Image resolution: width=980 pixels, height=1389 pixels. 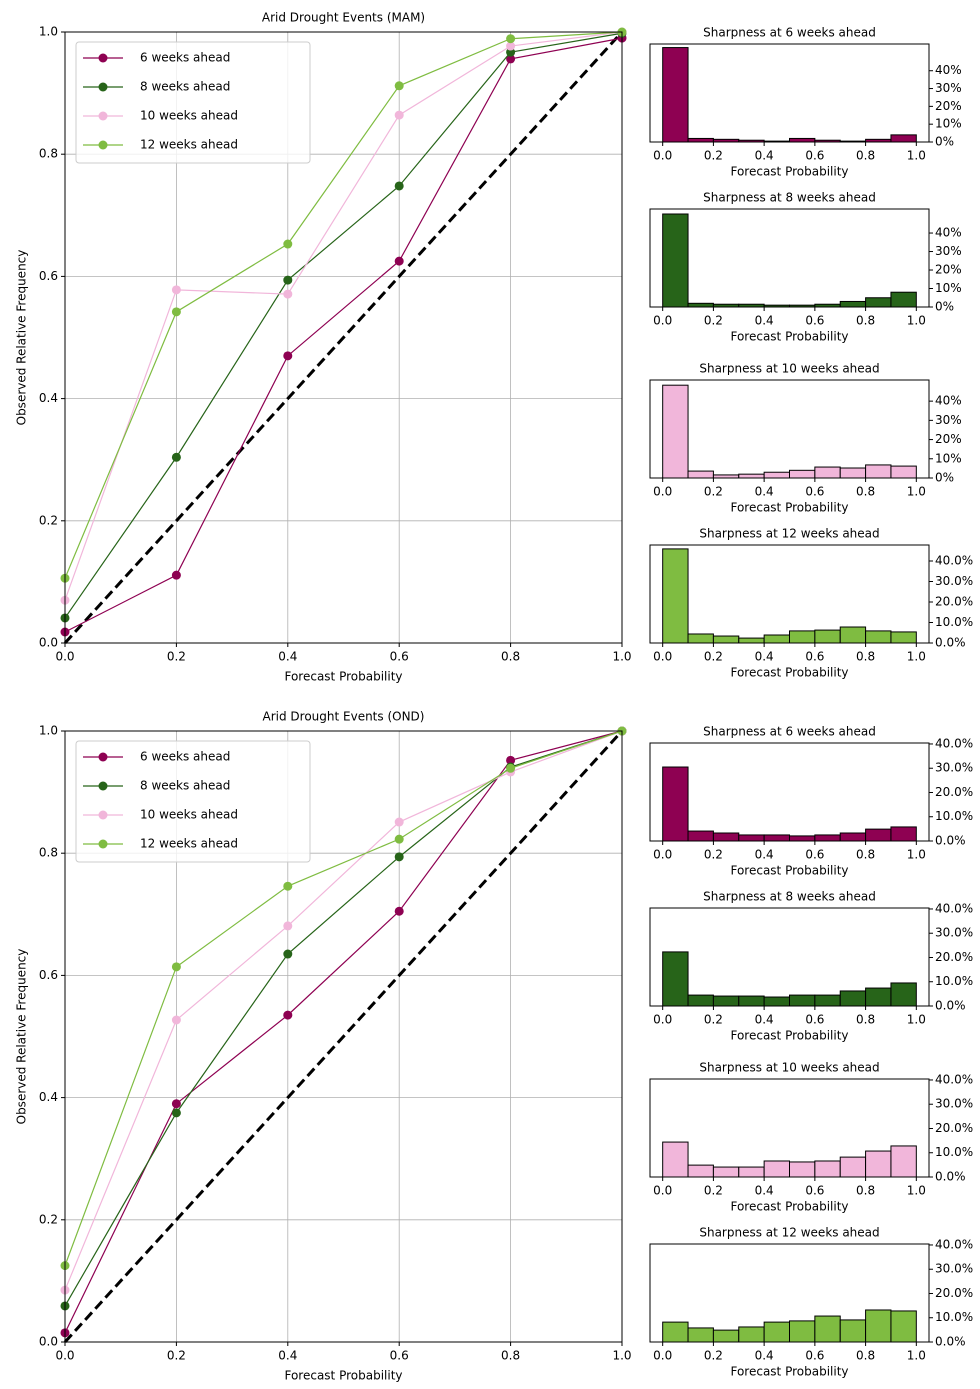 What do you see at coordinates (48, 1219) in the screenshot?
I see `y-tick-label: 0.2` at bounding box center [48, 1219].